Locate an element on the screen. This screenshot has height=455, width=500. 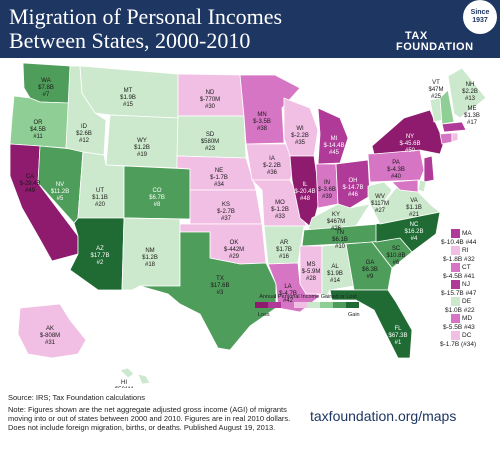
state-label-MS-value: $-5.9M is located at coordinates (311, 272).